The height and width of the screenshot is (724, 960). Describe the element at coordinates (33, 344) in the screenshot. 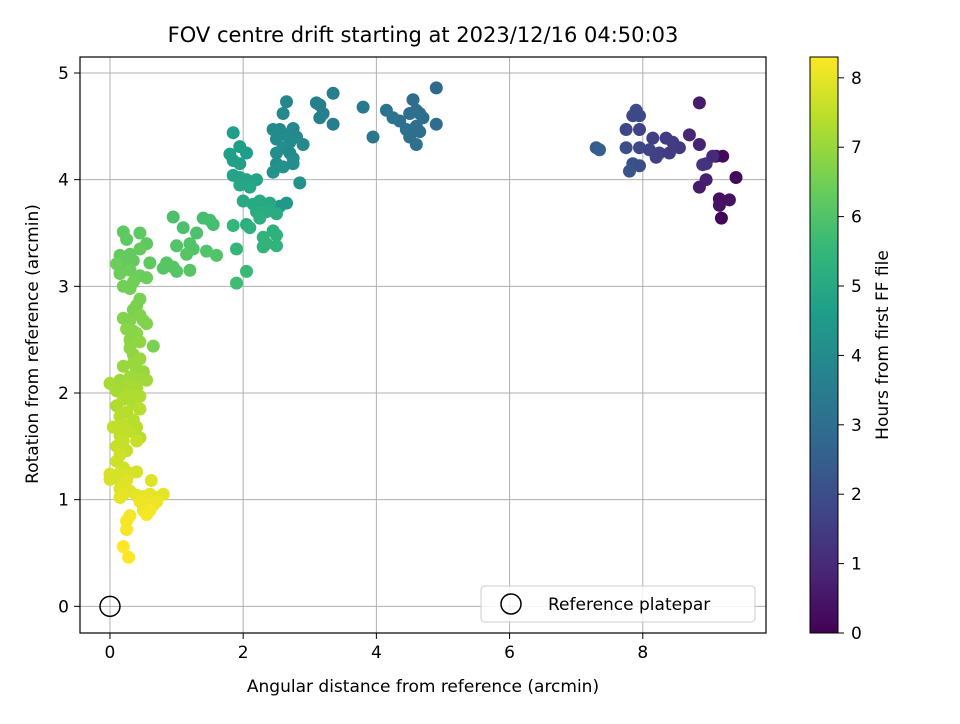

I see `y-axis-label: Rotation from reference (arcmin)` at that location.